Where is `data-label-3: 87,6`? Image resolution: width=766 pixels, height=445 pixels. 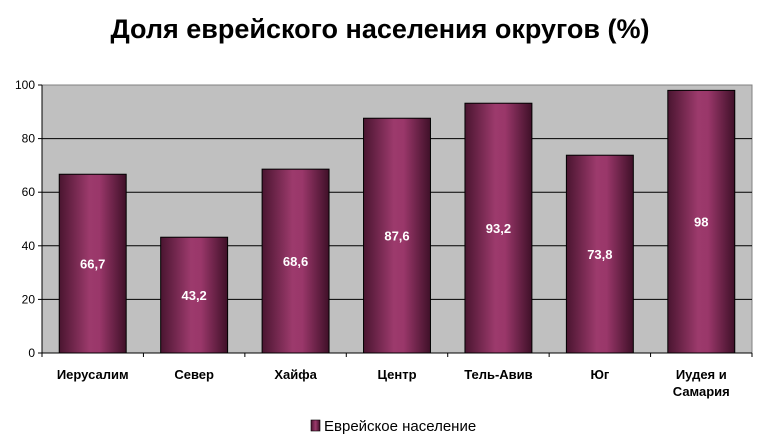 data-label-3: 87,6 is located at coordinates (396, 236).